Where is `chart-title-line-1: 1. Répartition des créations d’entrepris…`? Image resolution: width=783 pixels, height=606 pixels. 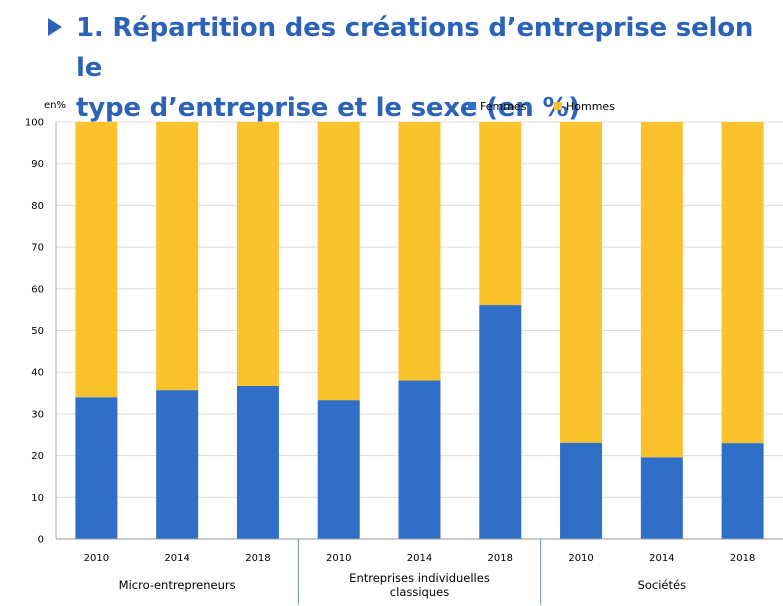 chart-title-line-1: 1. Répartition des créations d’entrepris… is located at coordinates (415, 48).